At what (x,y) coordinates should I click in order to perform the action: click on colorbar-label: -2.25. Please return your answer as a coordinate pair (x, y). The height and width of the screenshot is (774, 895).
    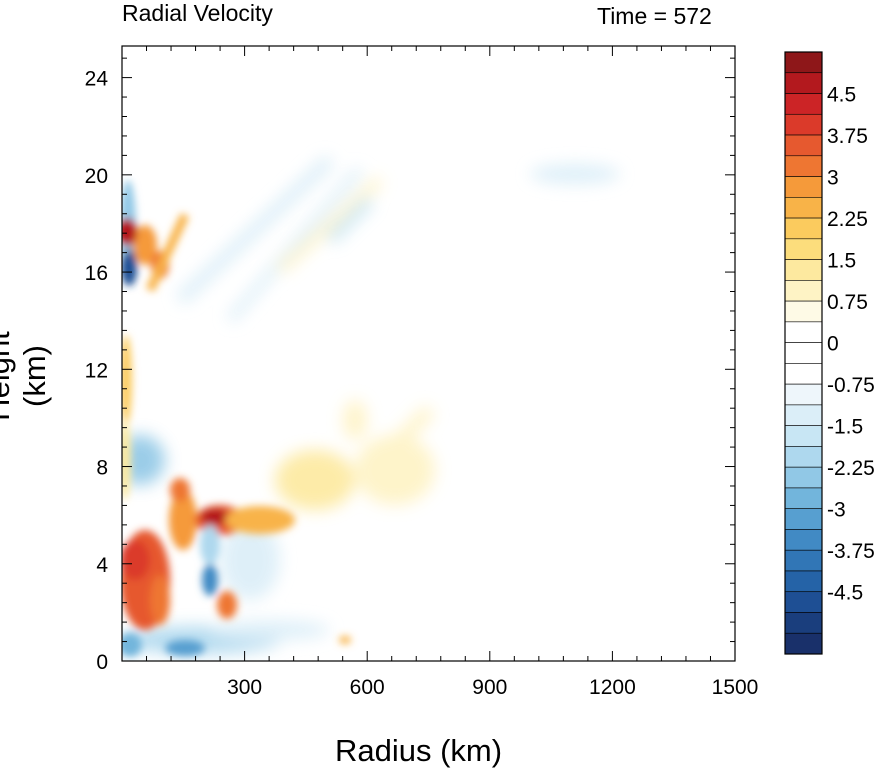
    Looking at the image, I should click on (851, 468).